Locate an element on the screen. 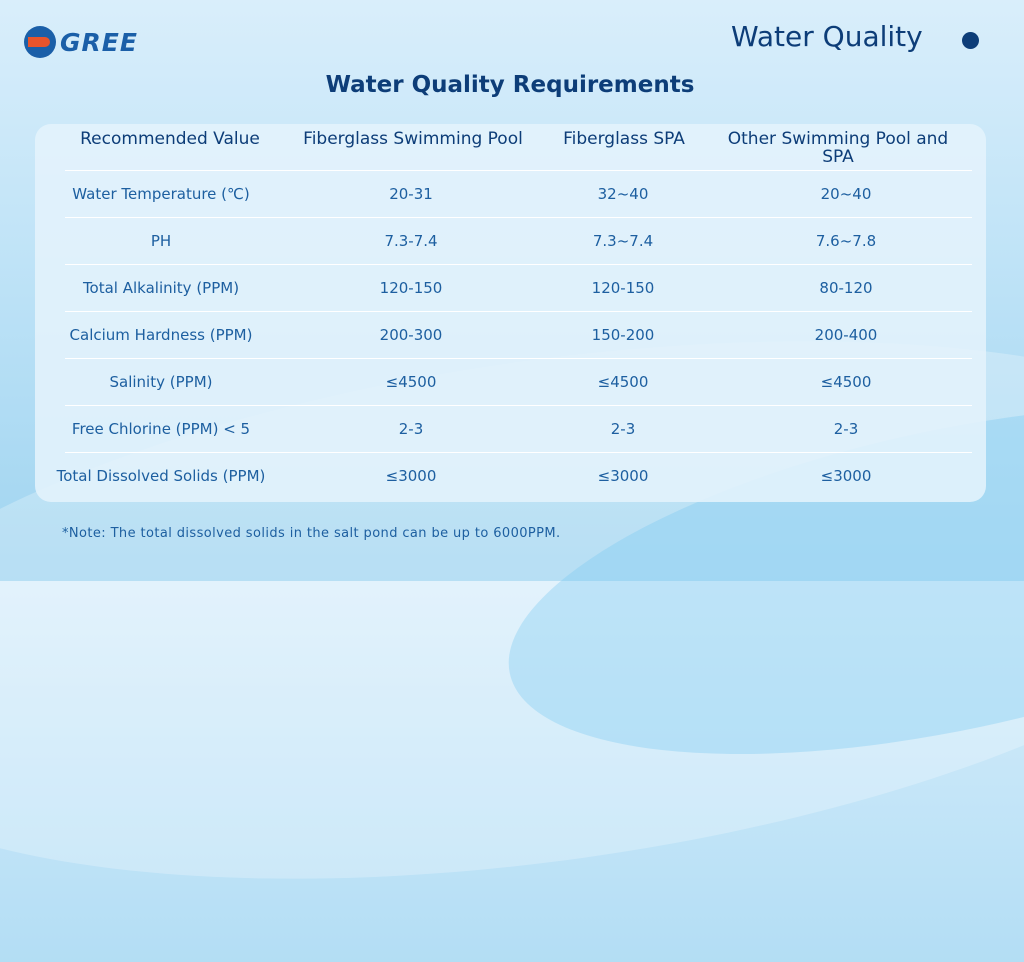  table-row: Salinity (PPM) ≤4500 ≤4500 ≤4500 is located at coordinates (510, 381).